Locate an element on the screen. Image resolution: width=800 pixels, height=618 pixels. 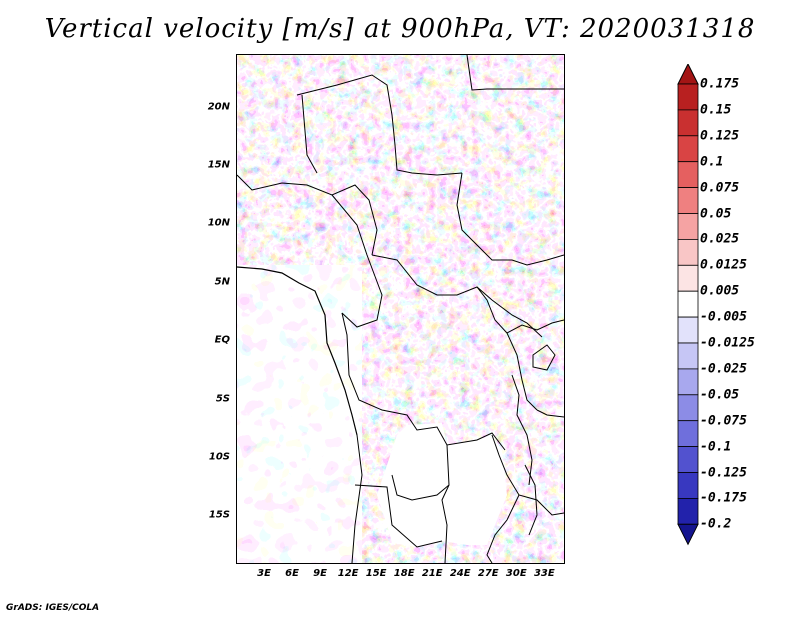
lat-tick-label: 10N is located at coordinates (218, 223).